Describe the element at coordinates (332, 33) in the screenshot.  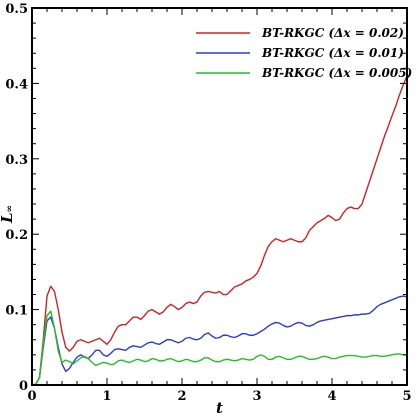
I see `legend-label-1: BT-RKGC (Δx = 0.02)` at that location.